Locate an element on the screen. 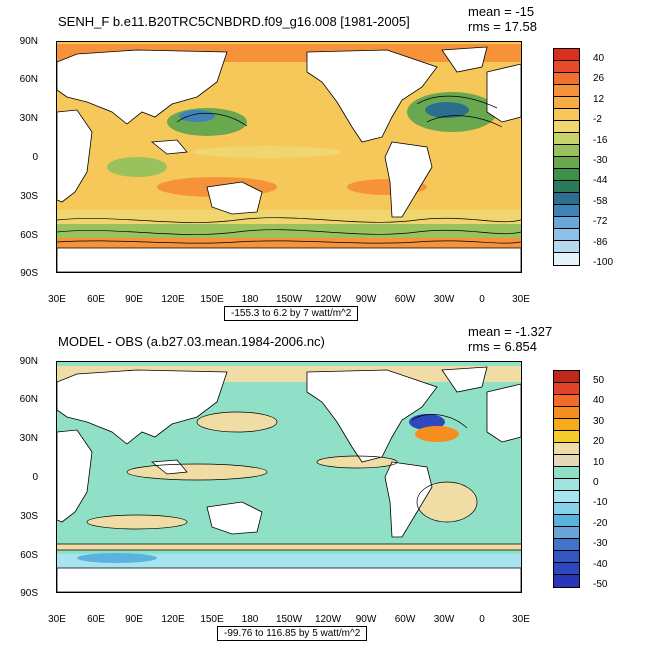 The width and height of the screenshot is (648, 649). colorbar-label: 30 is located at coordinates (599, 421).